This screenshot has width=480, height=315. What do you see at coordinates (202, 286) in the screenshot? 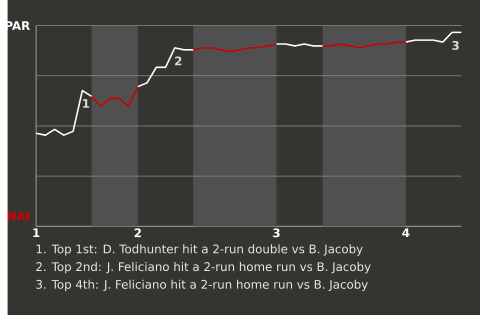
I see `text: 3. Top 4th: J. Feliciano hit a 2-run home run vs B. Jacoby` at bounding box center [202, 286].